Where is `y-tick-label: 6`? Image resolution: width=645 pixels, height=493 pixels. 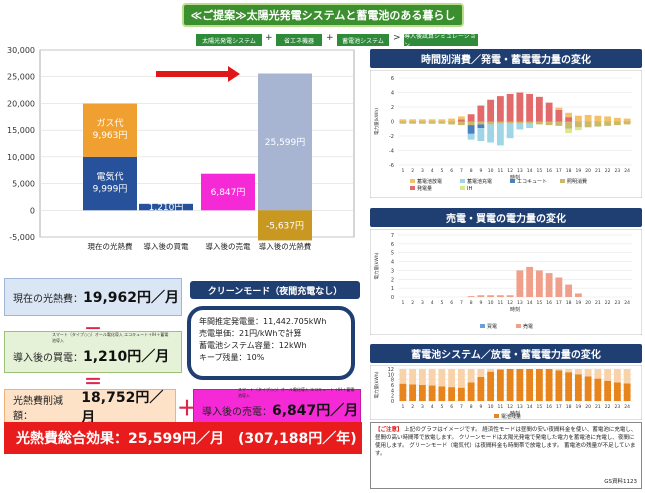 y-tick-label: 6 is located at coordinates (392, 245).